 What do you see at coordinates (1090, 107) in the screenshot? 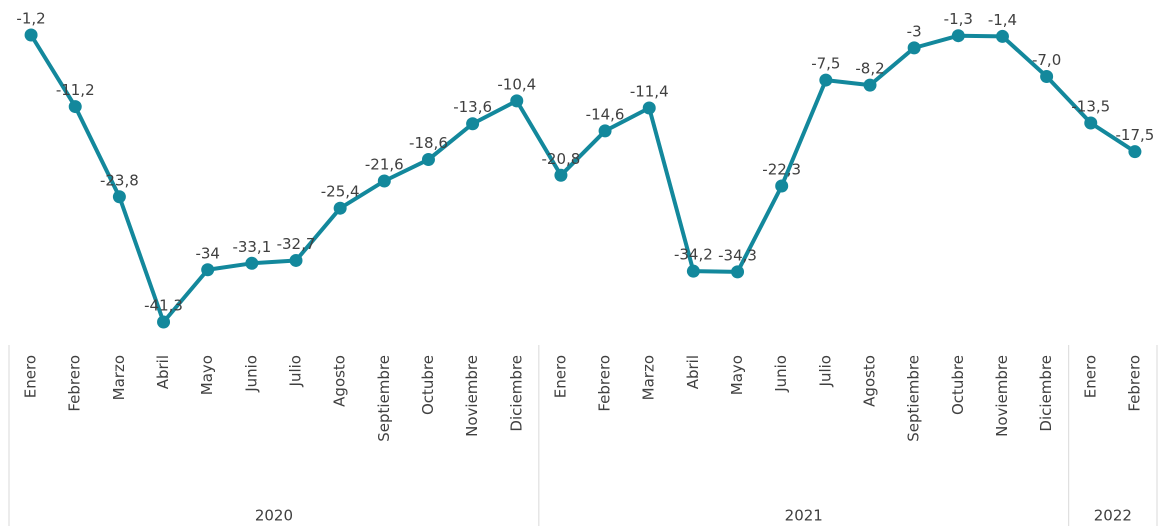
I see `data-label: -13,5` at bounding box center [1090, 107].